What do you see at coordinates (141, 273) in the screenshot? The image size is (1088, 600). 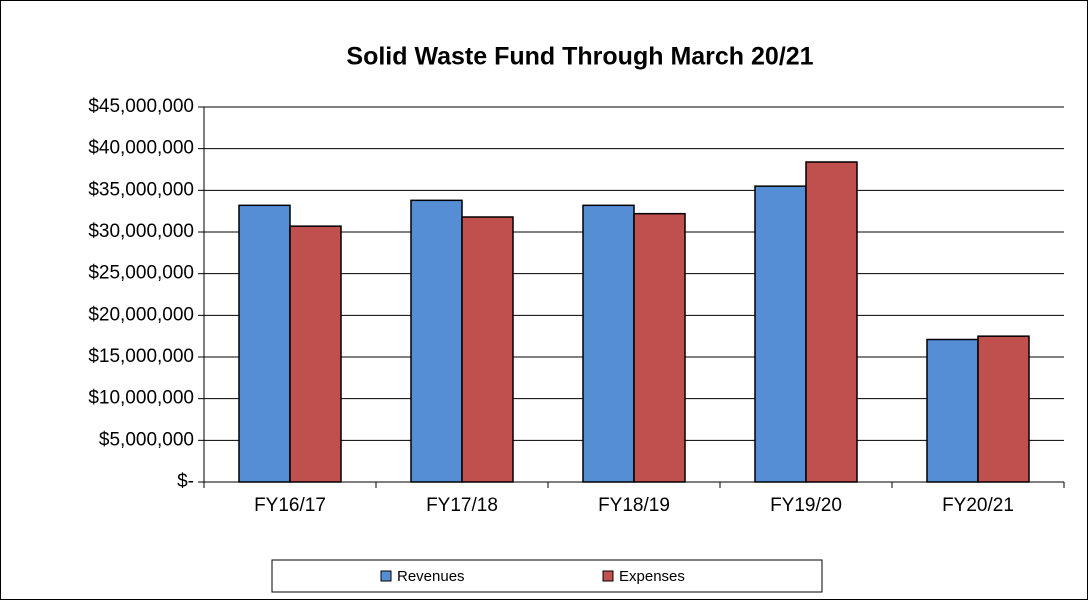 I see `y-tick-label: $25,000,000` at bounding box center [141, 273].